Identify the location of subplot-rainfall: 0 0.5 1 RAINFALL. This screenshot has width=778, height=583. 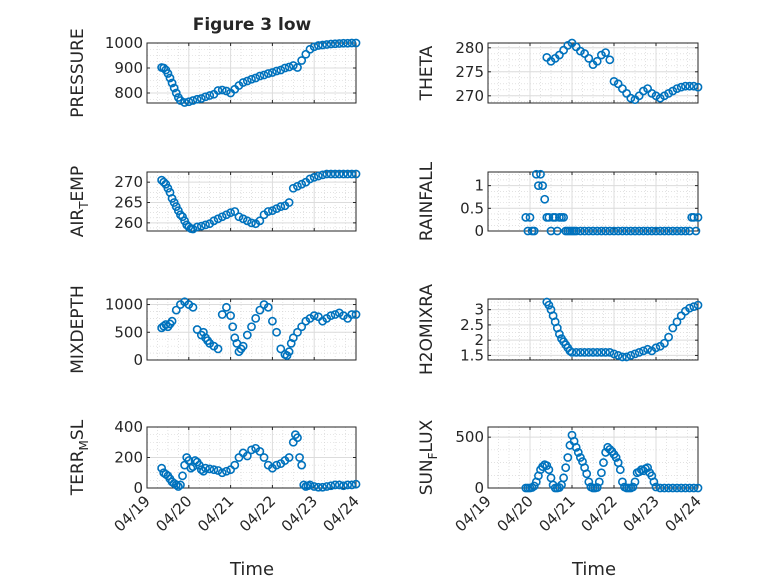
(560, 201).